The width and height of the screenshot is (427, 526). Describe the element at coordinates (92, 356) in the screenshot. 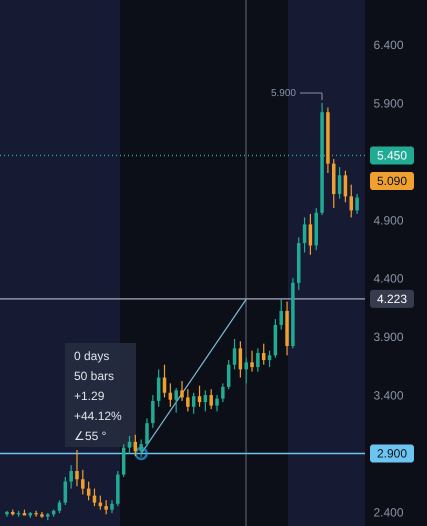

I see `annotation: 0 days` at that location.